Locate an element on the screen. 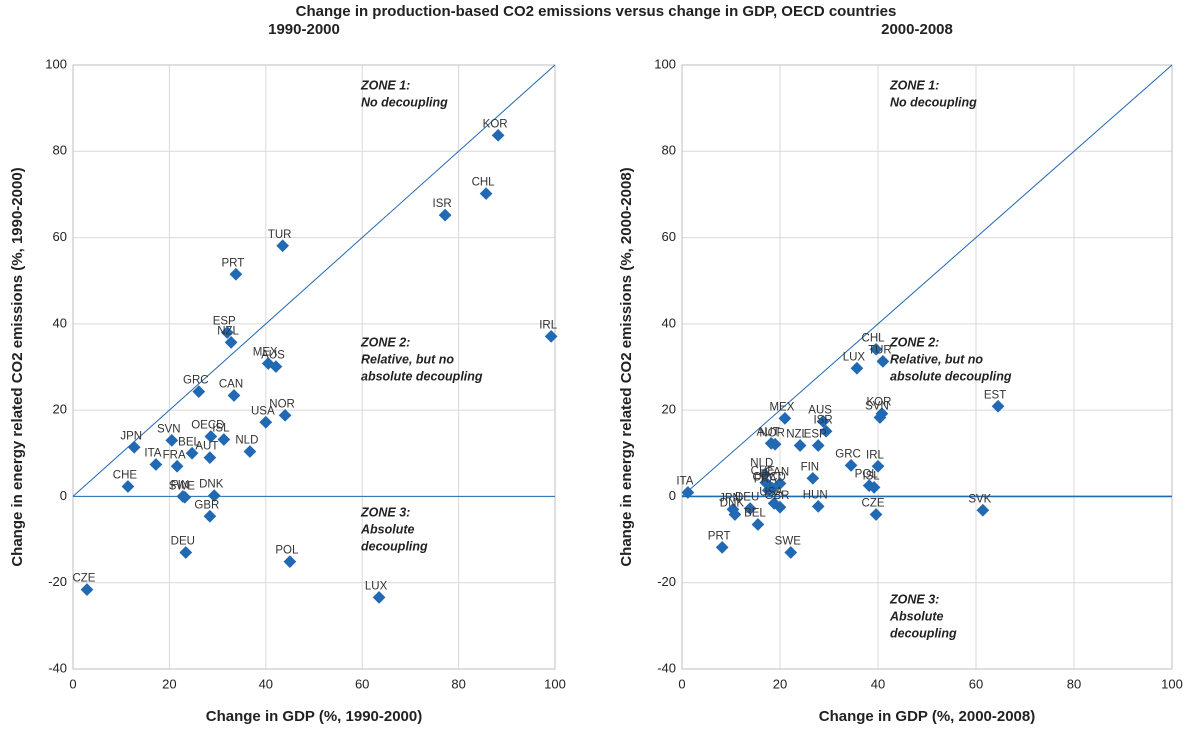 The width and height of the screenshot is (1192, 734). x-axis-label: Change in GDP (%, 1990-2000) is located at coordinates (314, 716).